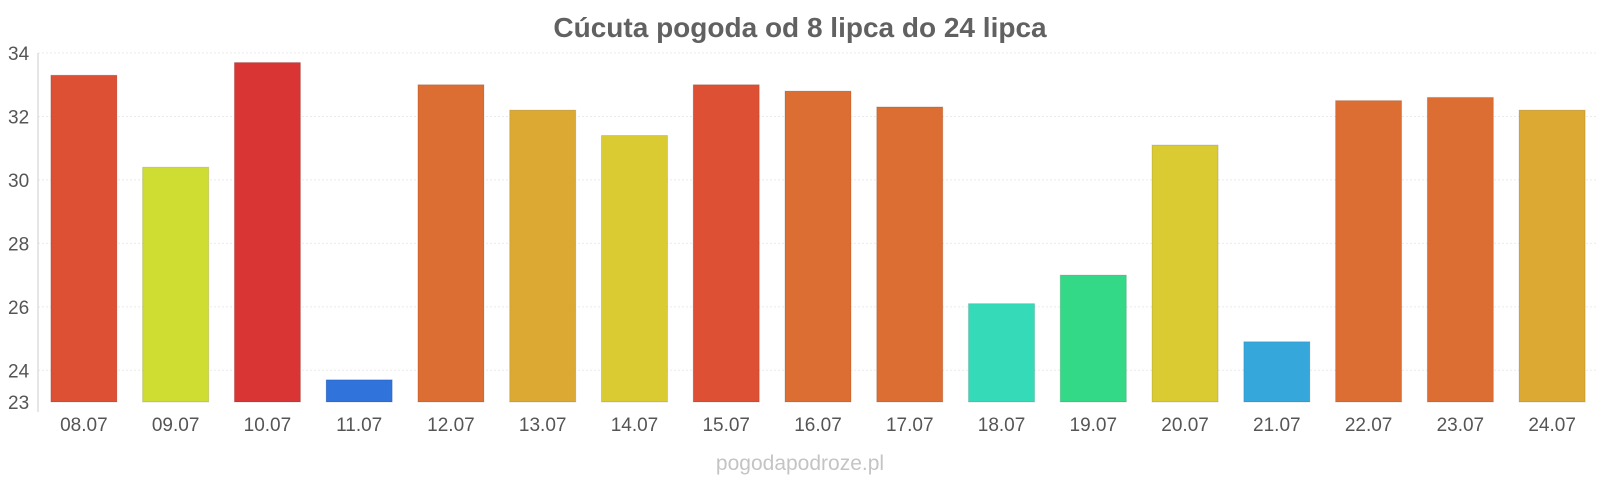 This screenshot has height=485, width=1600. I want to click on bar-24.07, so click(1552, 256).